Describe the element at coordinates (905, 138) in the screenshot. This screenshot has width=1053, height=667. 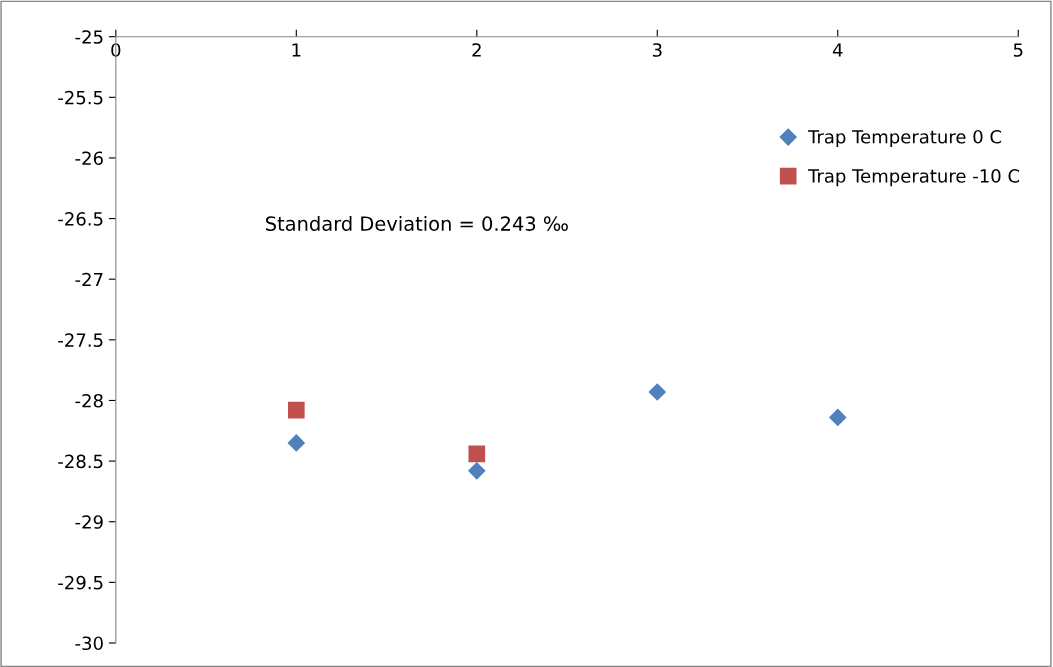
I see `legend-label: Trap Temperature 0 C` at that location.